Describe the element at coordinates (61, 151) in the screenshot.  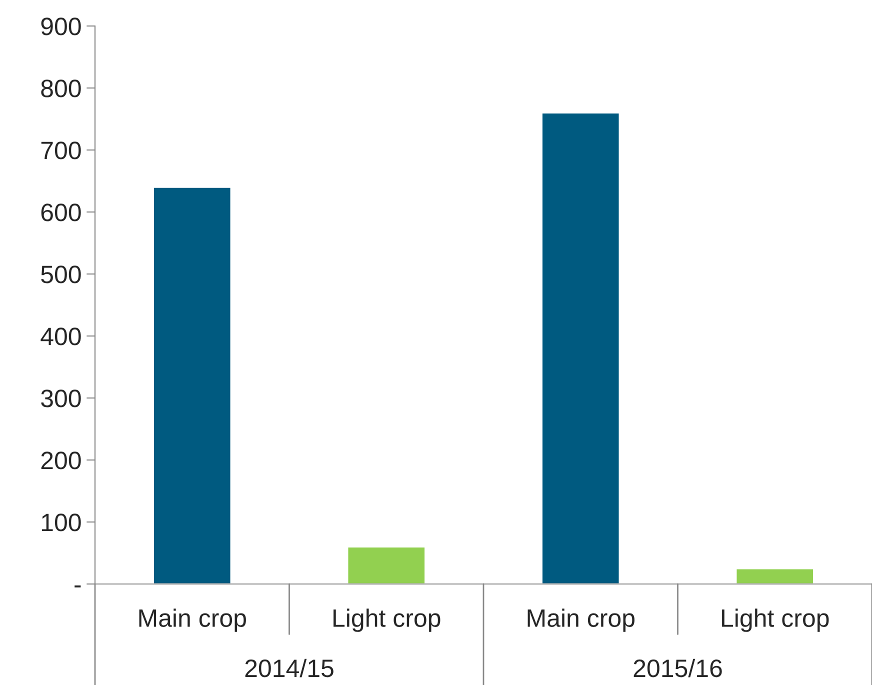
I see `y-tick-label: 700` at that location.